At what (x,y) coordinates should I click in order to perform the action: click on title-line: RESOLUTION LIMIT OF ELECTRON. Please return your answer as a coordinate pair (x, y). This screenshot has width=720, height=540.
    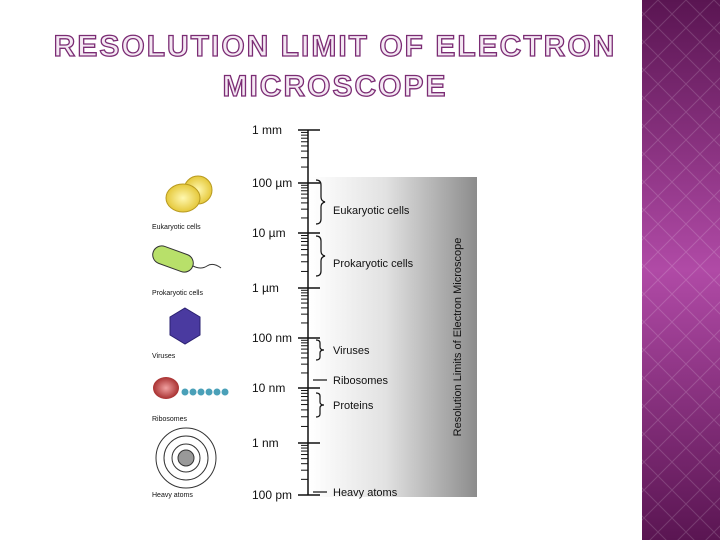
    Looking at the image, I should click on (335, 46).